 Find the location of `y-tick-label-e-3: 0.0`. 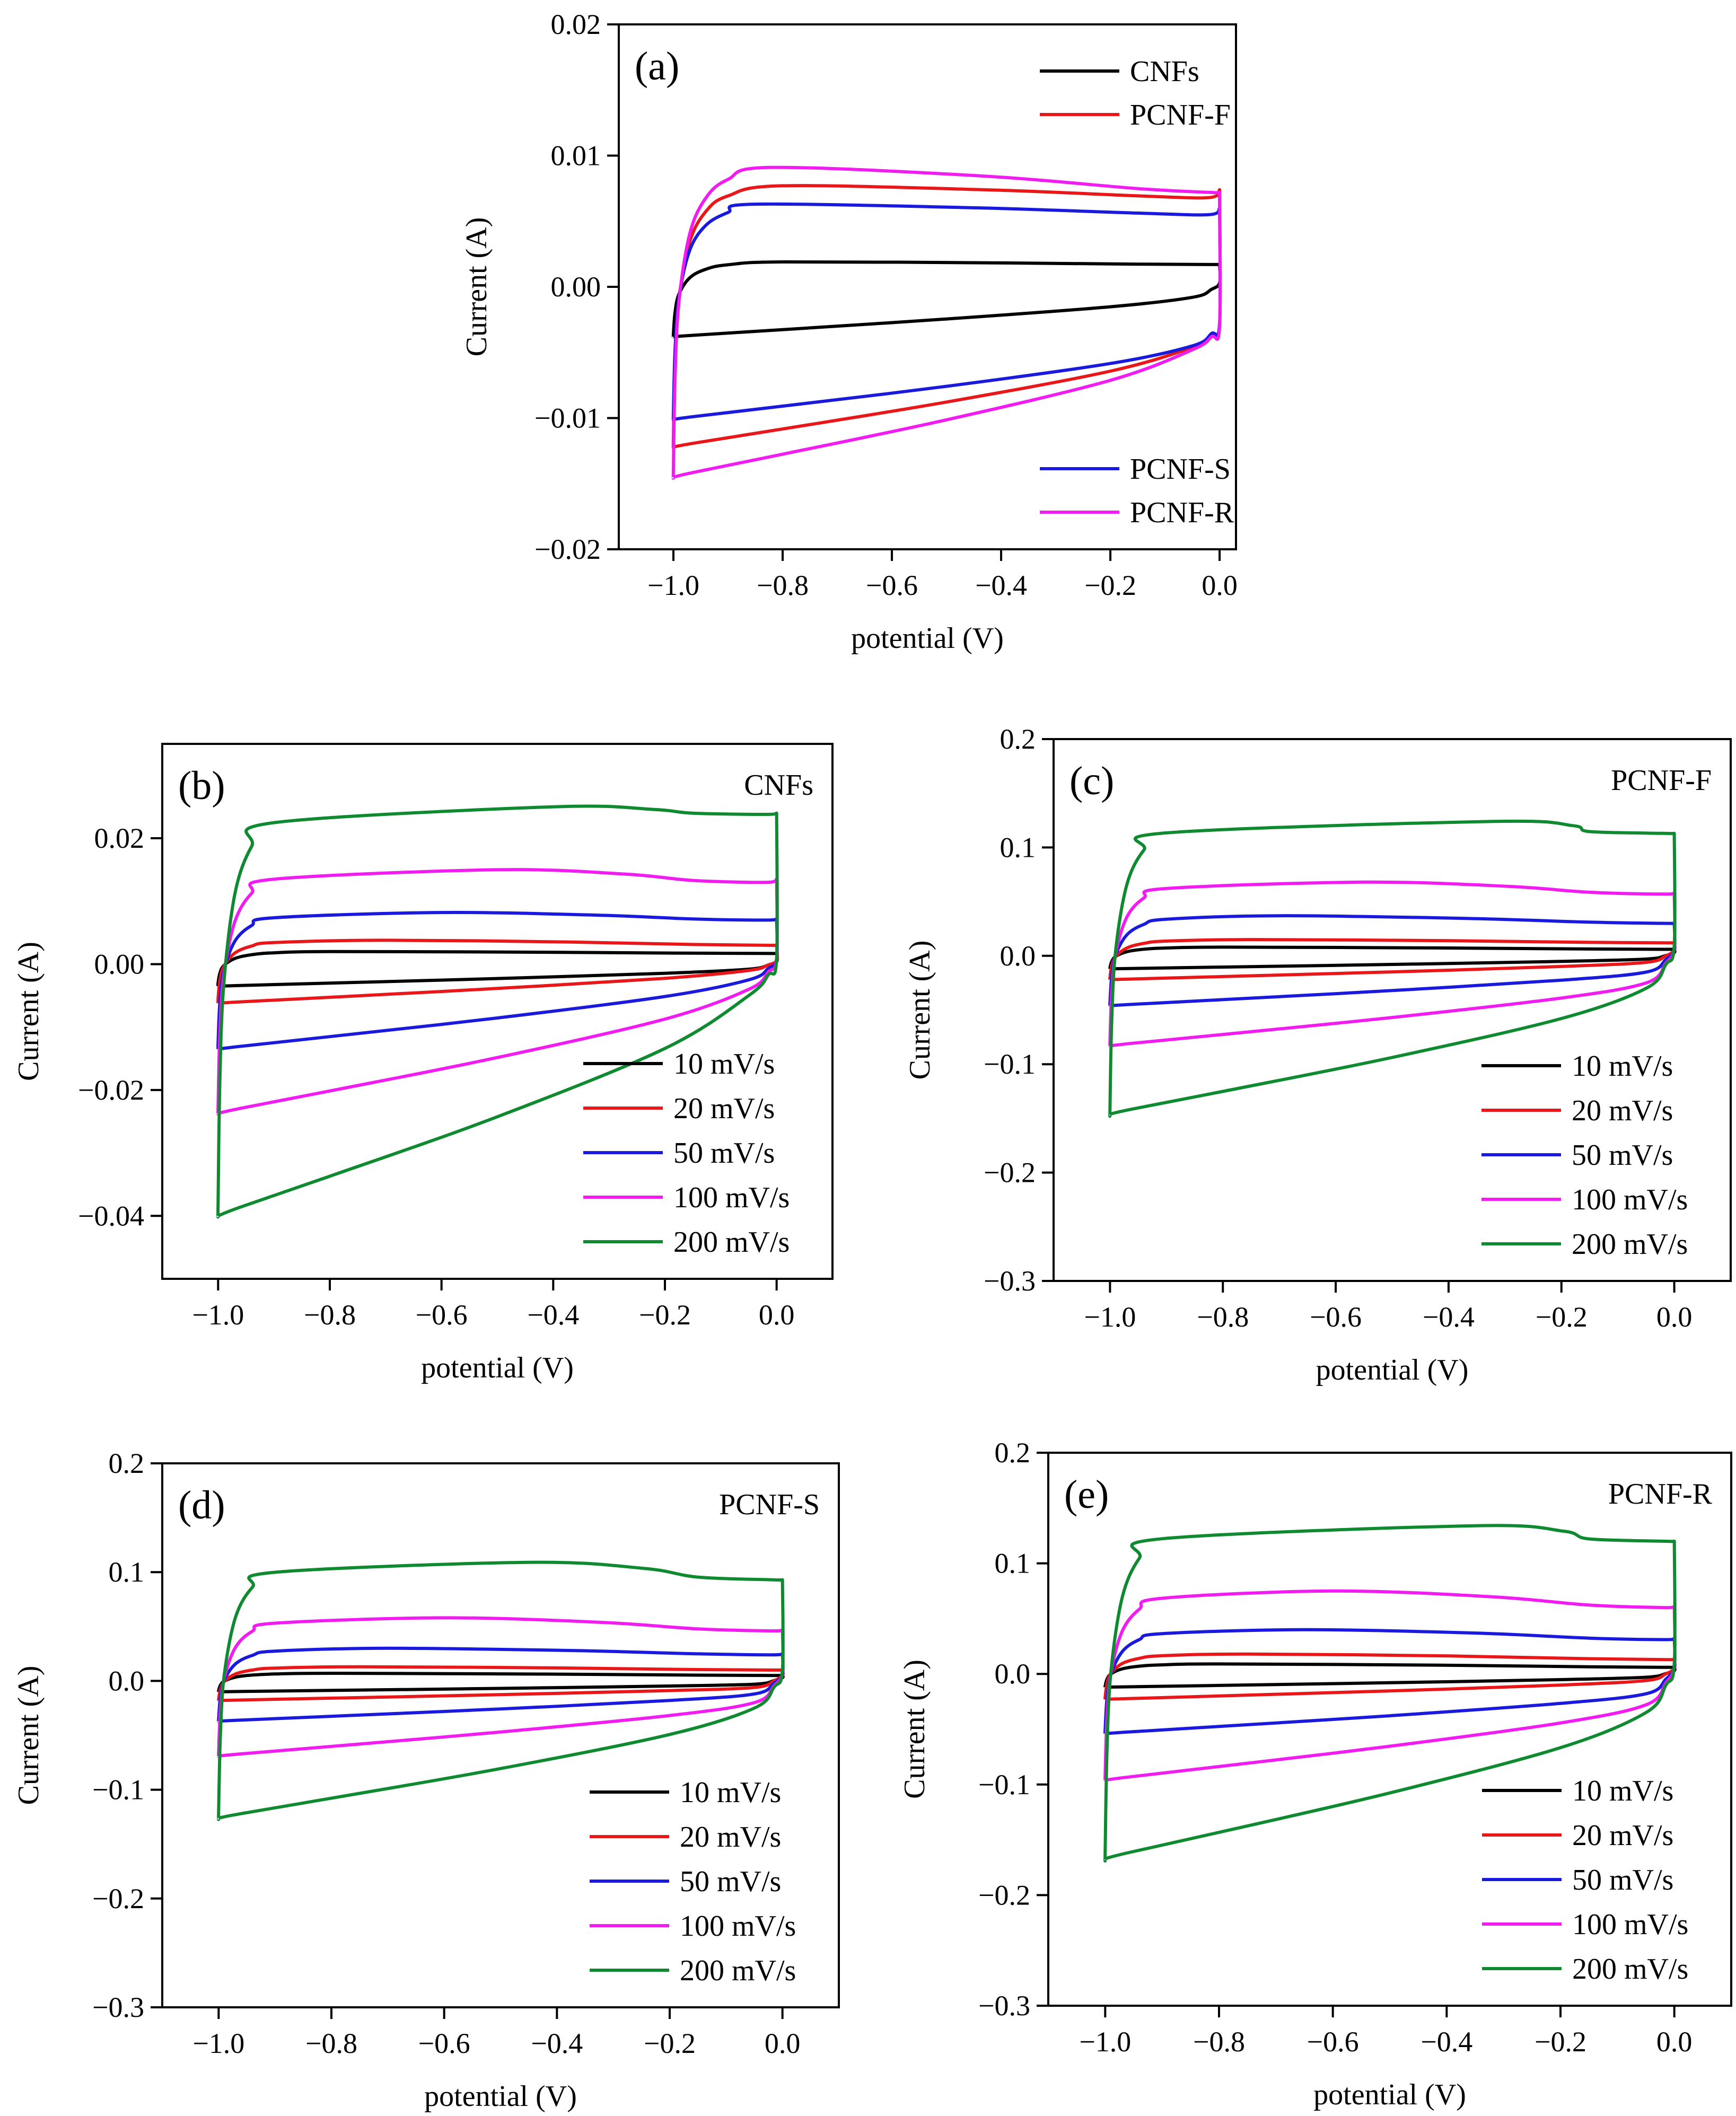

y-tick-label-e-3: 0.0 is located at coordinates (1013, 1674).